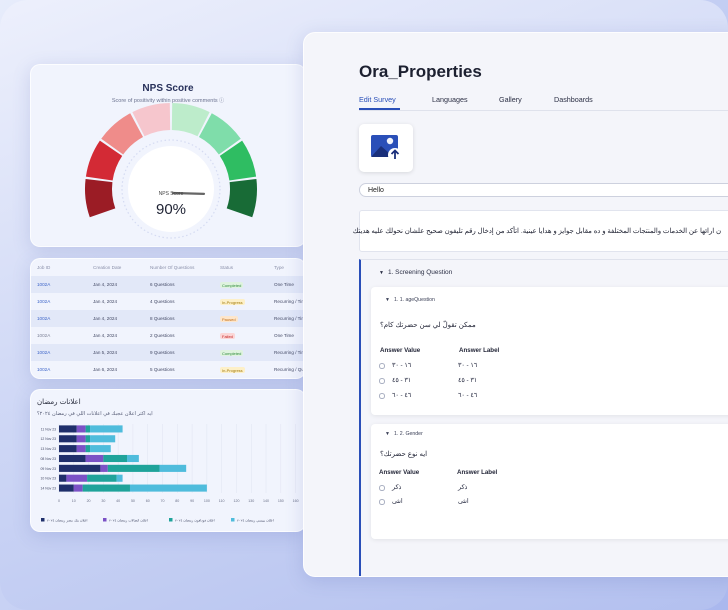 This screenshot has width=728, height=610. I want to click on survey-image-upload, so click(386, 148).